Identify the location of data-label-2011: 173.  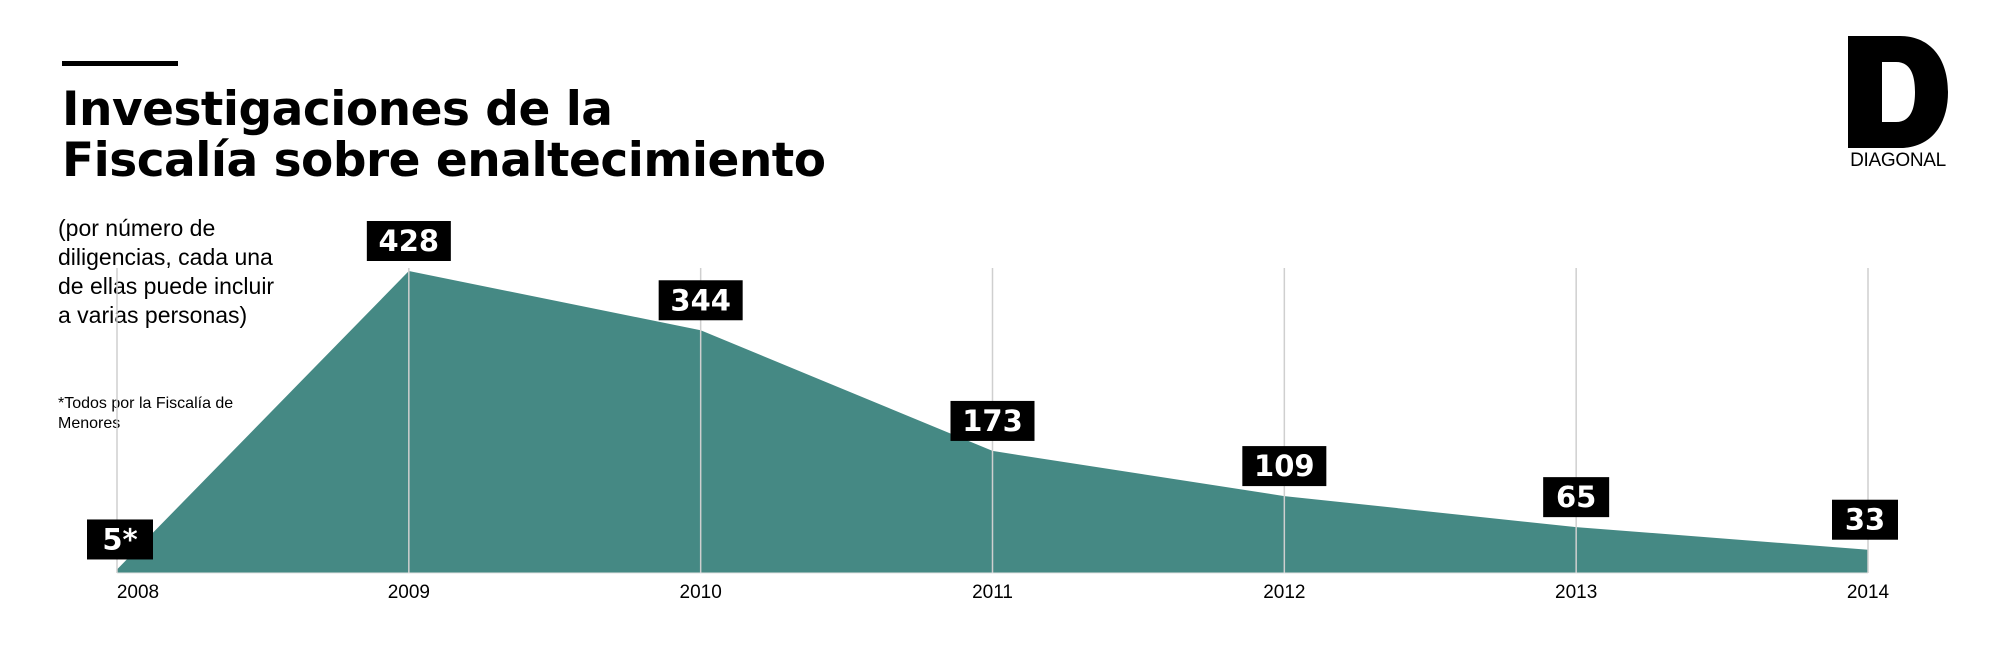
(992, 421).